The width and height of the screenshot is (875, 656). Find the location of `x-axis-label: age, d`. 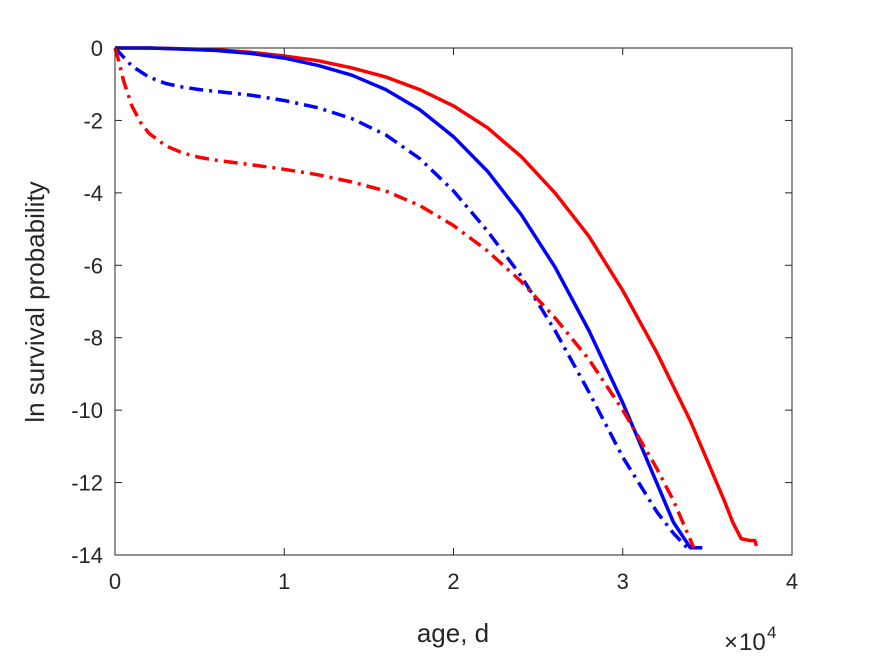

x-axis-label: age, d is located at coordinates (453, 633).